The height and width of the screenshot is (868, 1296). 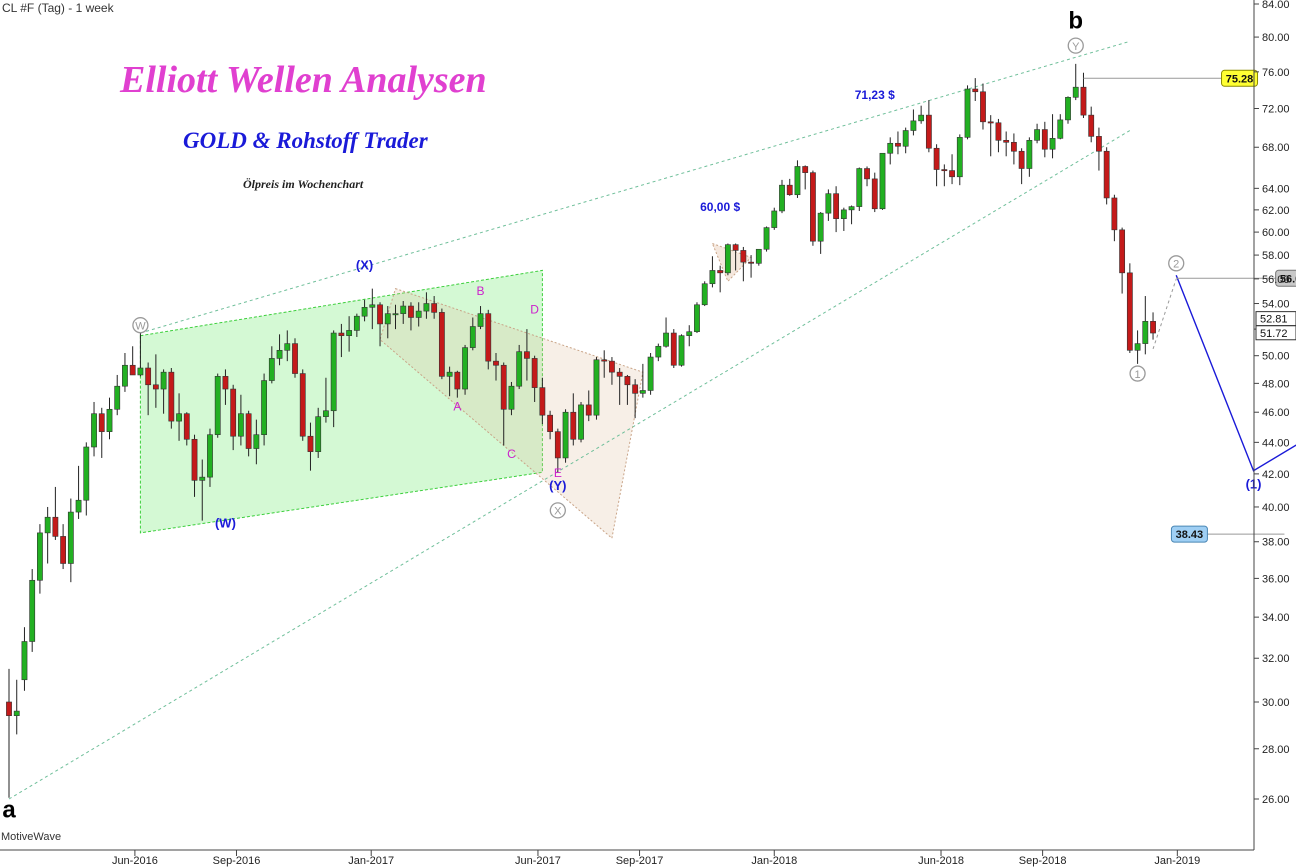 I want to click on y-tick-label: 60.00, so click(x=1276, y=233).